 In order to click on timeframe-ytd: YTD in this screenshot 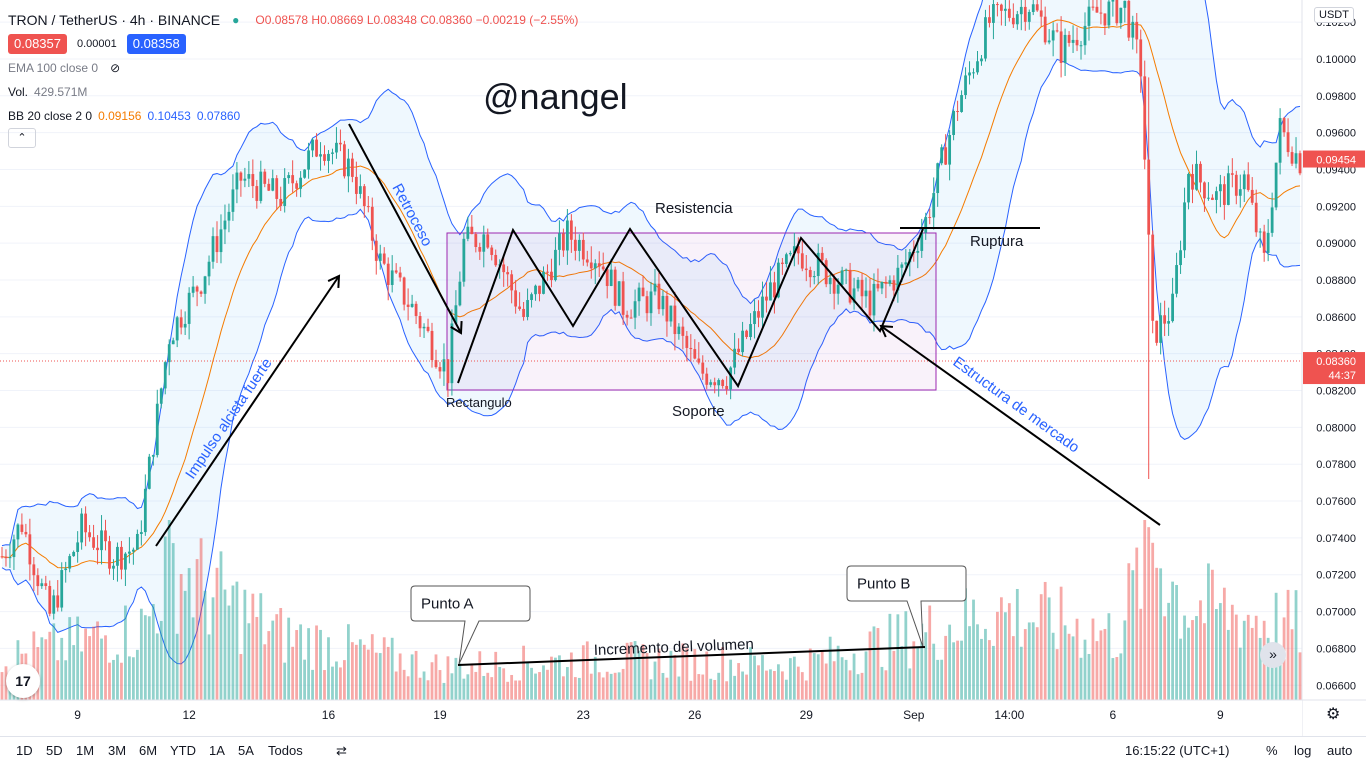, I will do `click(183, 750)`.